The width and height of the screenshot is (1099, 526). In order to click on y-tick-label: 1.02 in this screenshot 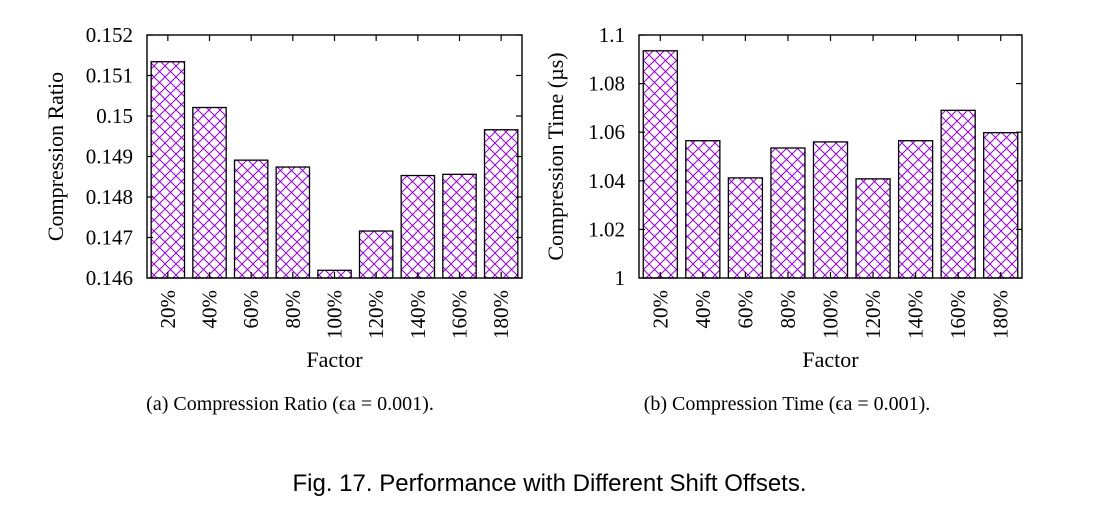, I will do `click(606, 229)`.